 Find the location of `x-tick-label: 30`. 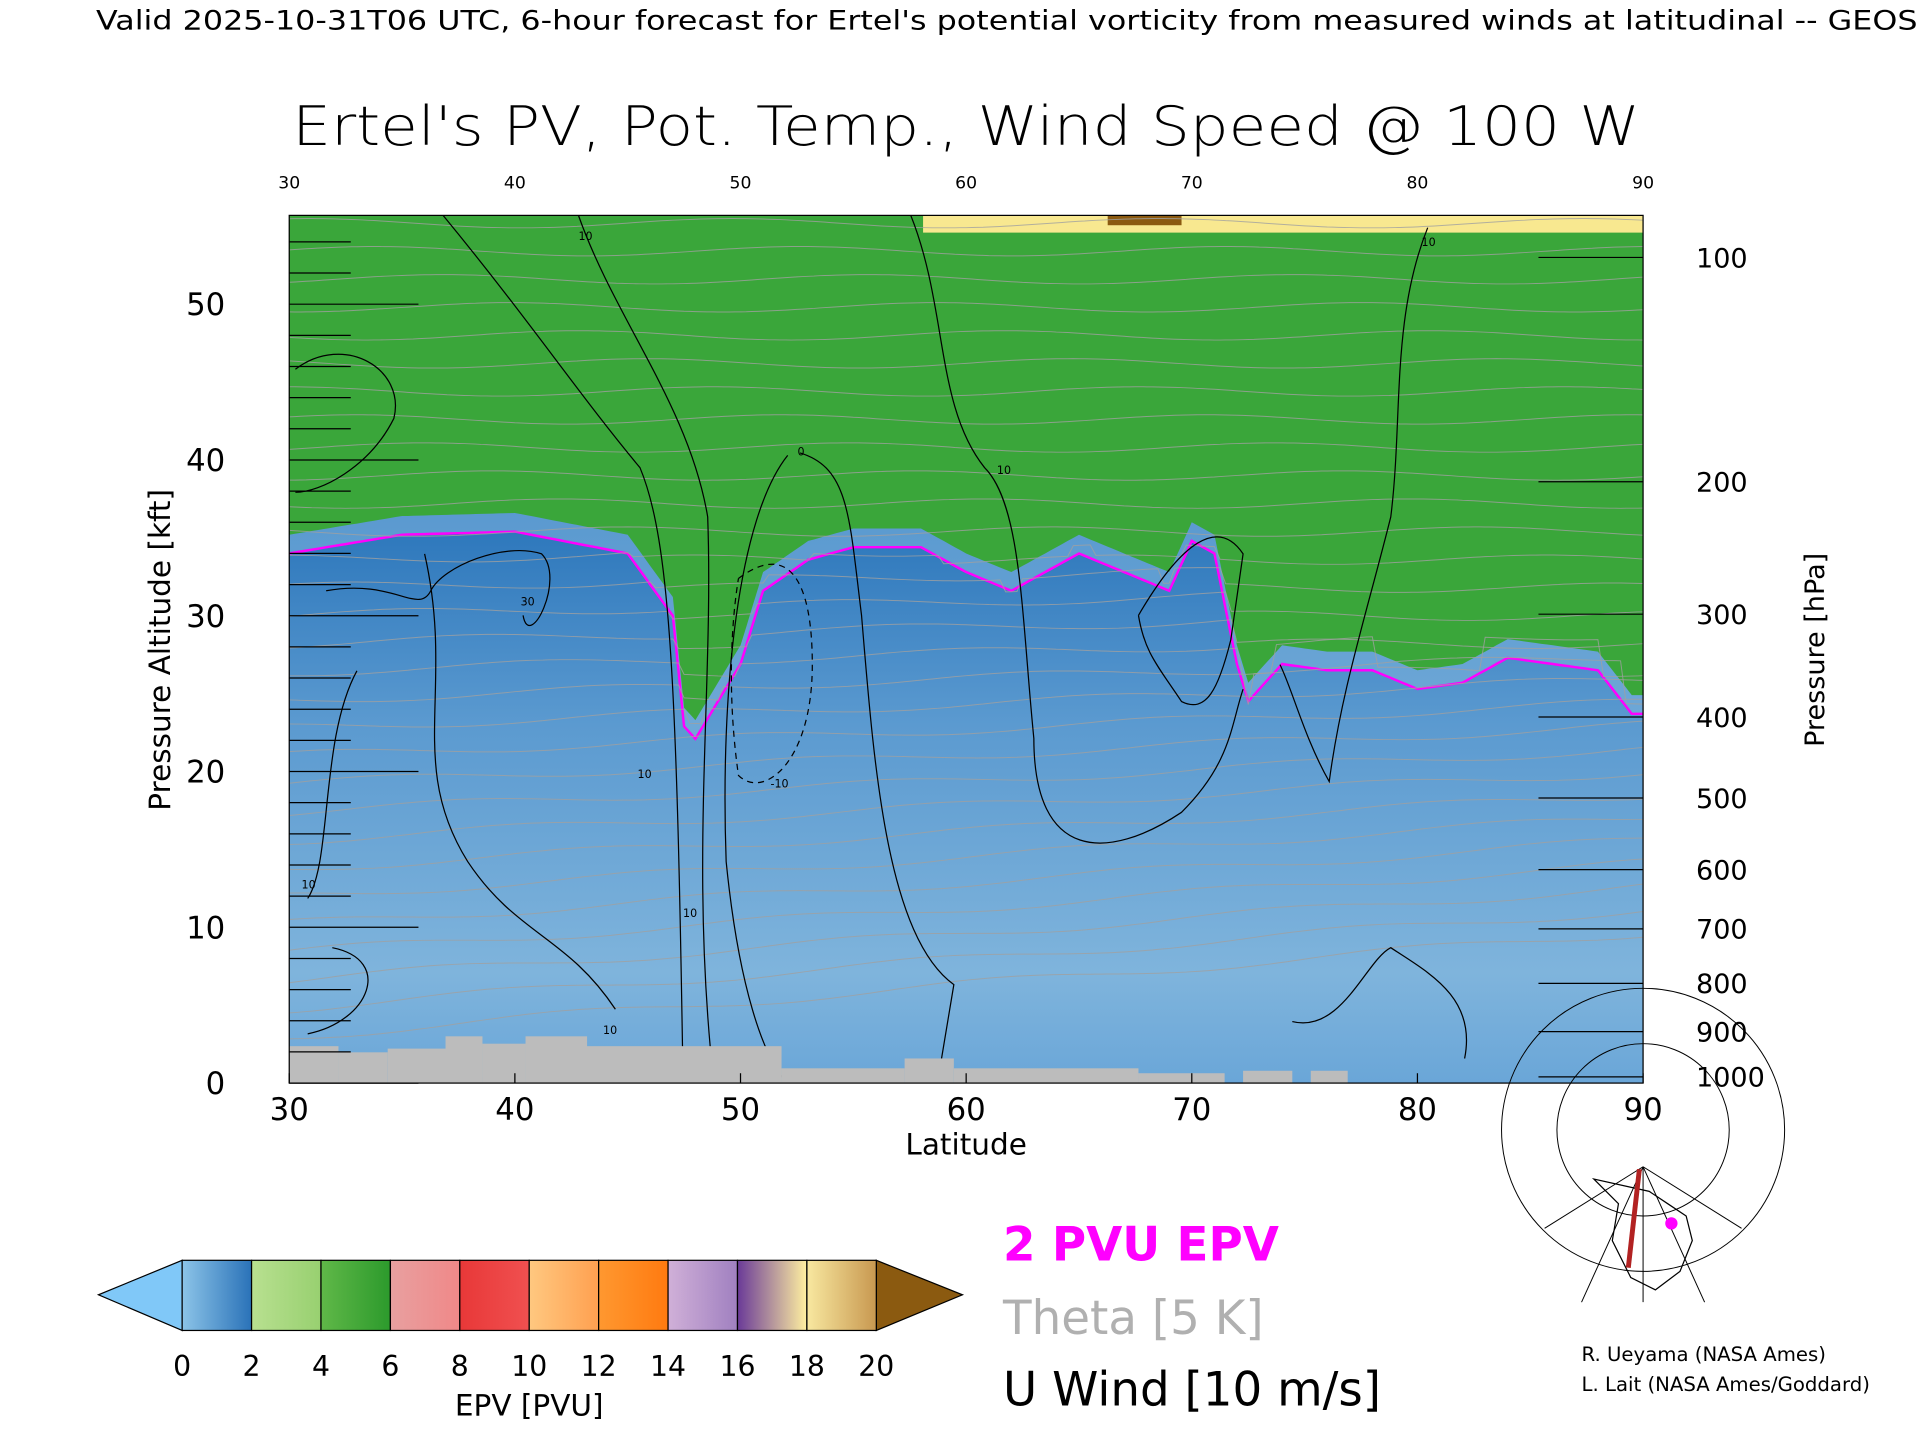

x-tick-label: 30 is located at coordinates (289, 1110).